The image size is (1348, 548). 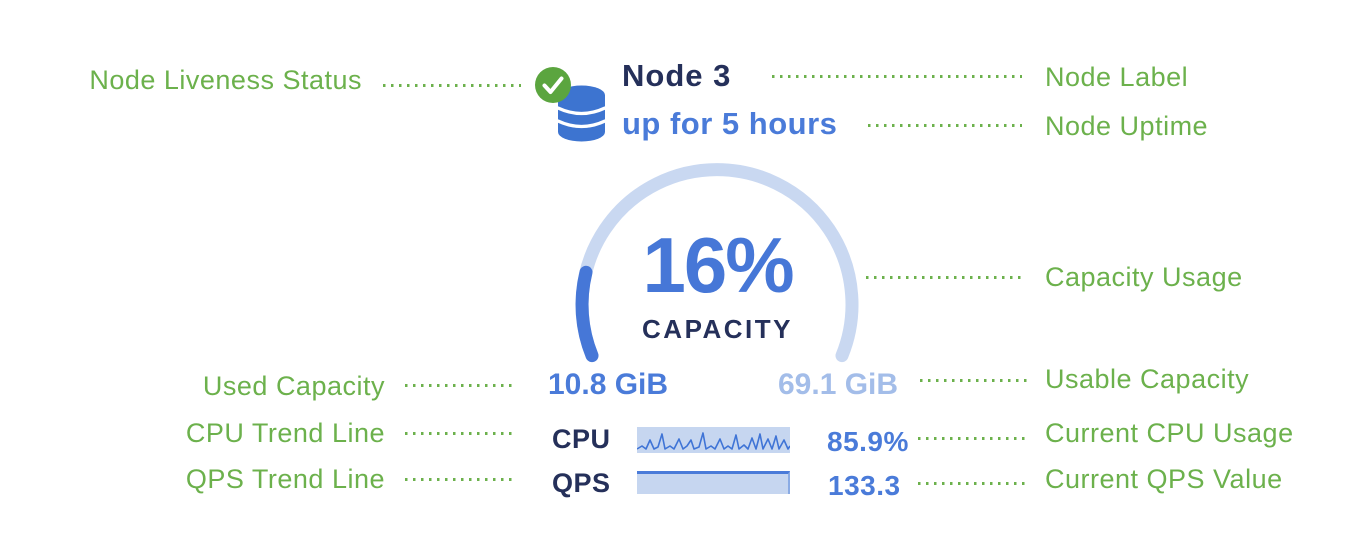 I want to click on leader-capacity-usage, so click(x=944, y=277).